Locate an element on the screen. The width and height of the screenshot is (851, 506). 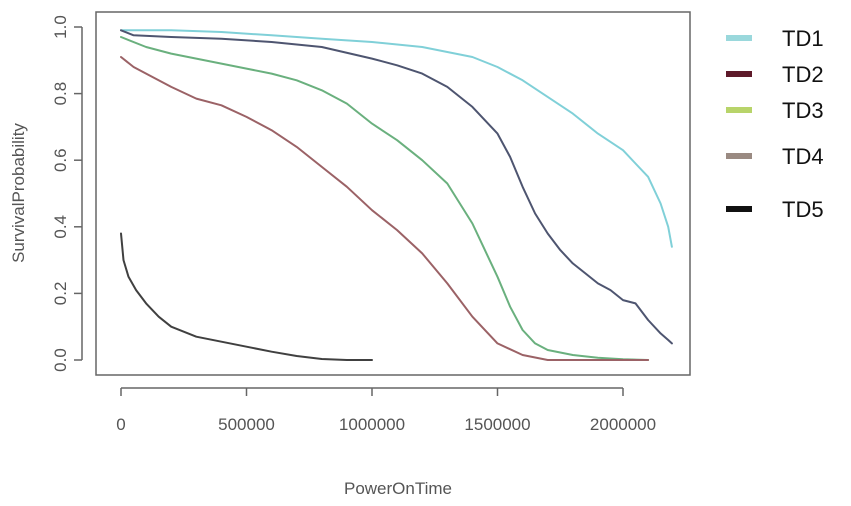
x-tick-label: 1500000 is located at coordinates (497, 424).